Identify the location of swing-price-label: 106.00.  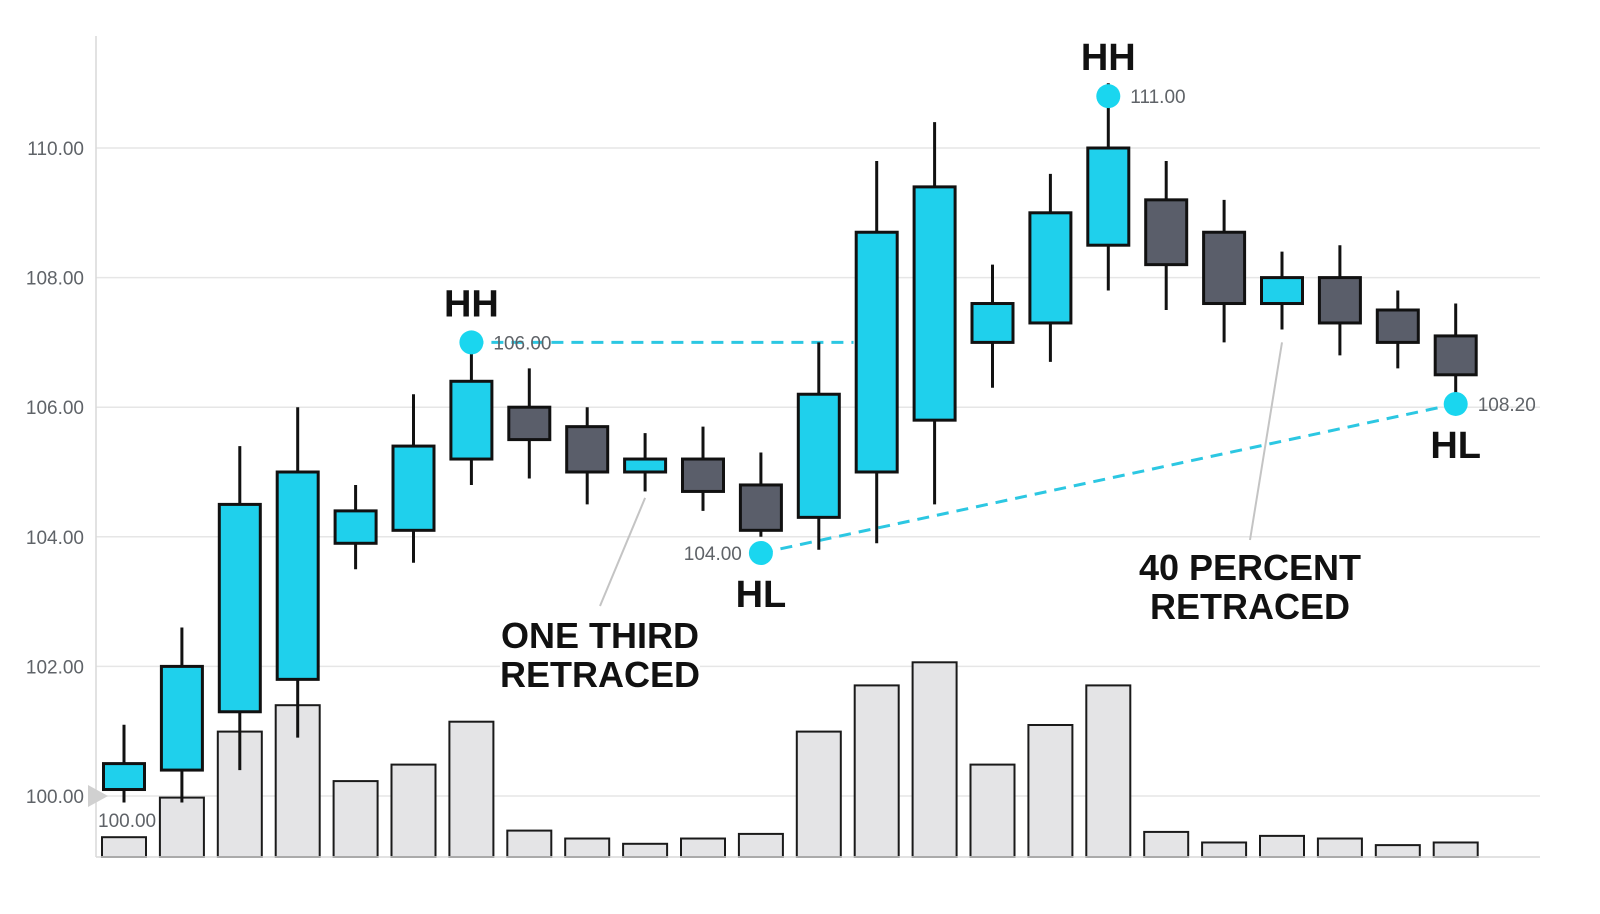
(522, 343).